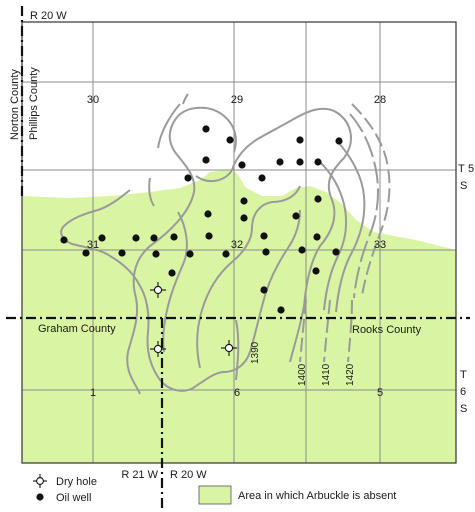 The image size is (475, 512). I want to click on contour-label: 1390, so click(255, 352).